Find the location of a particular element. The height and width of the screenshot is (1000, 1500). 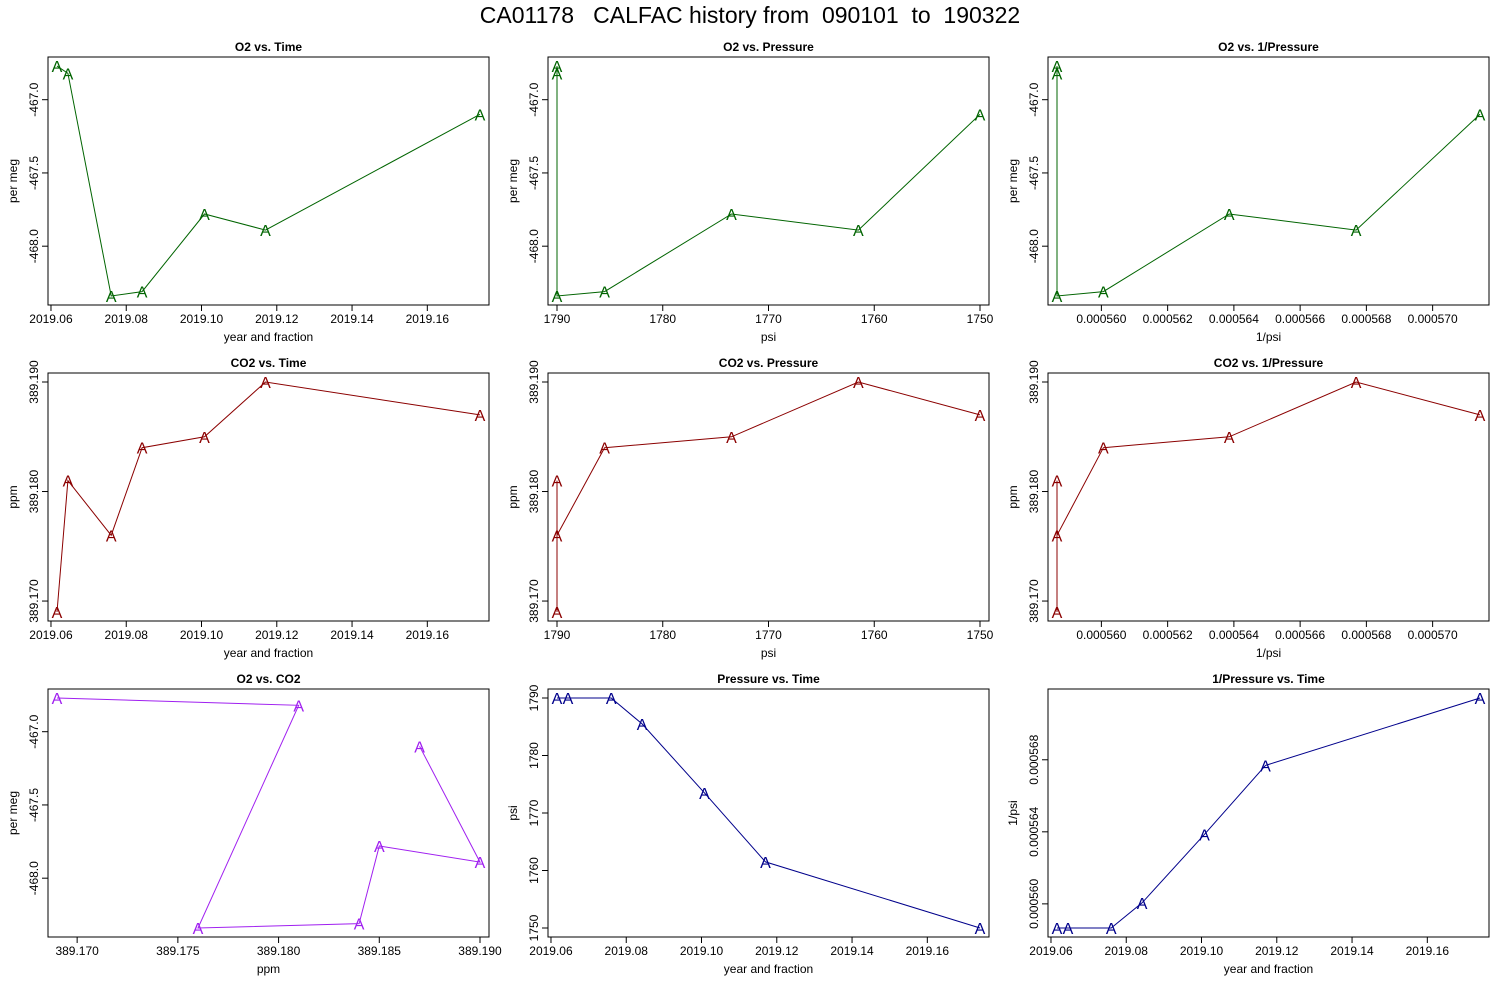

y-tick-label: 1790 is located at coordinates (534, 697).